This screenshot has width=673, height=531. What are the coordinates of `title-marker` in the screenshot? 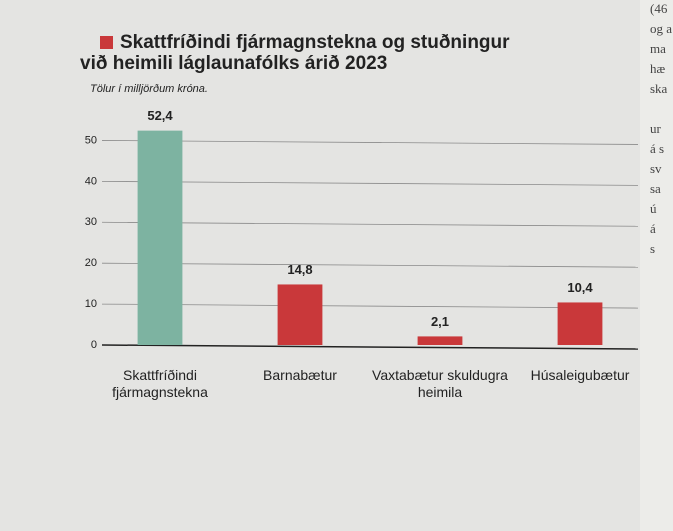 It's located at (106, 42).